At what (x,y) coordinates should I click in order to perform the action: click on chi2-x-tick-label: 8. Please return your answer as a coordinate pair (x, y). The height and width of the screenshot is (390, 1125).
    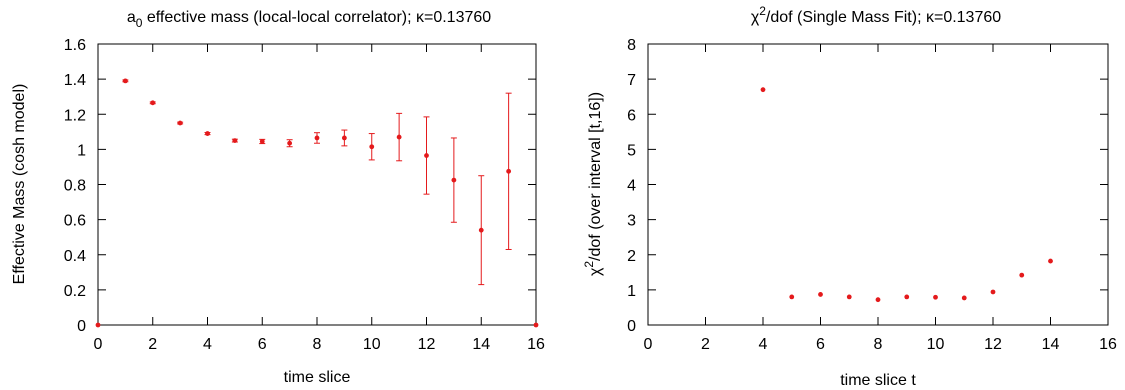
    Looking at the image, I should click on (878, 344).